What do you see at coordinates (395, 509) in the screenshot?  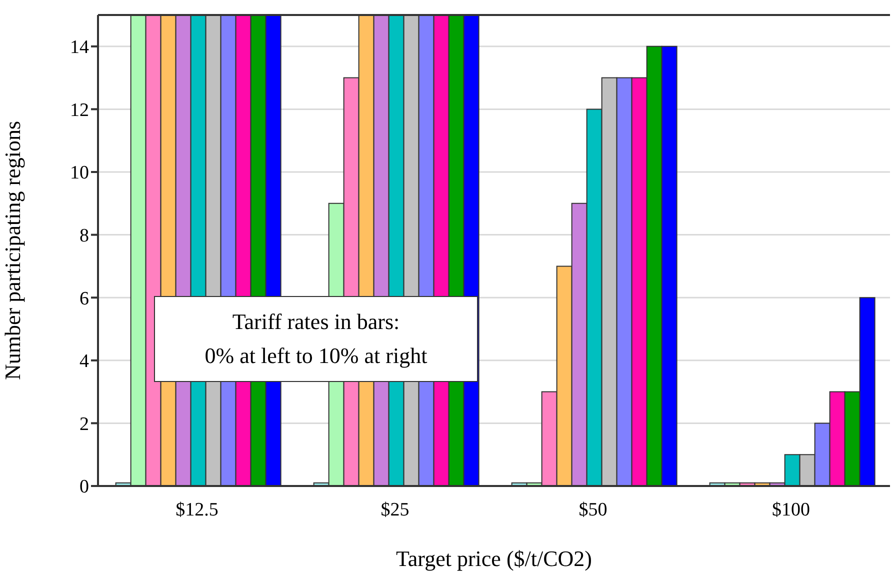 I see `x-tick-label: $25` at bounding box center [395, 509].